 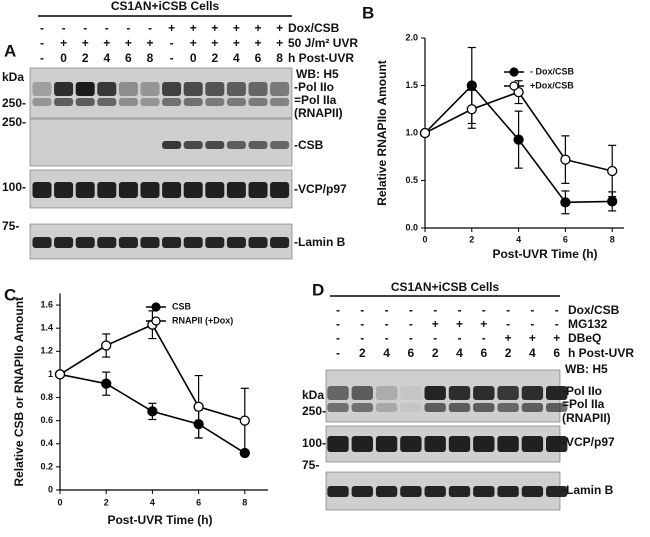 What do you see at coordinates (59, 502) in the screenshot?
I see `x-tick-label: 0` at bounding box center [59, 502].